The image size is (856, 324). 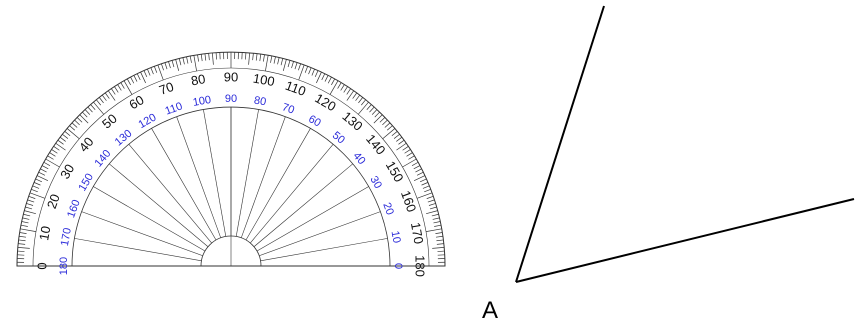 What do you see at coordinates (387, 209) in the screenshot?
I see `inner-scale-label: 20` at bounding box center [387, 209].